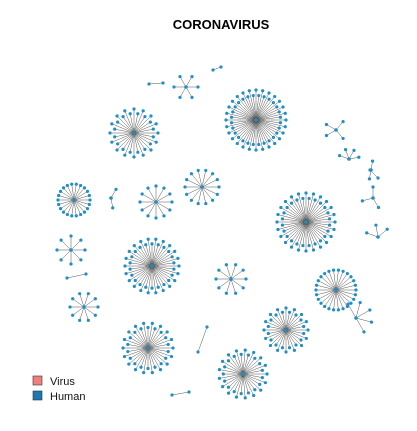 The image size is (417, 431). I want to click on legend-swatch-virus, so click(37, 380).